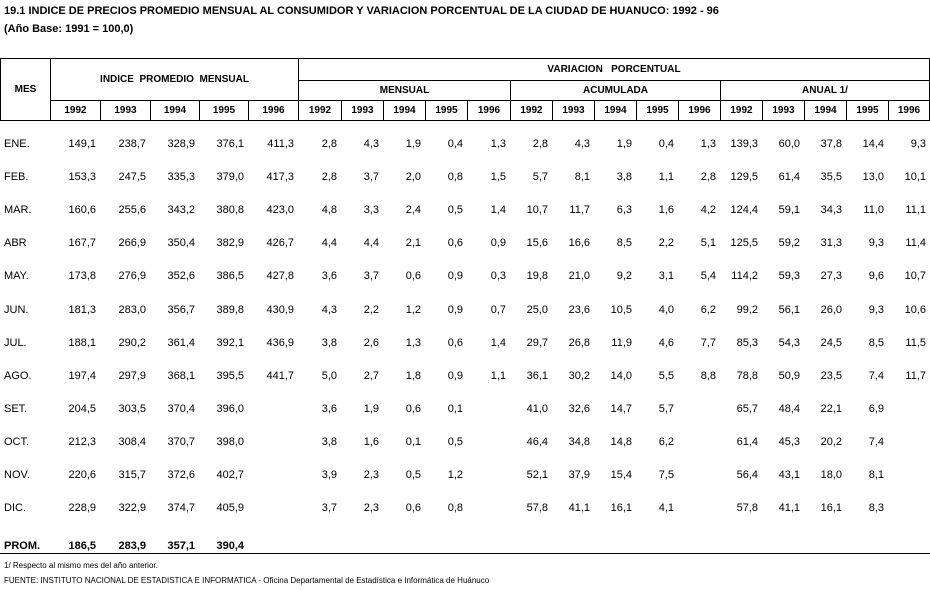 This screenshot has height=591, width=930. Describe the element at coordinates (82, 508) in the screenshot. I see `data-cell: 228,9` at that location.